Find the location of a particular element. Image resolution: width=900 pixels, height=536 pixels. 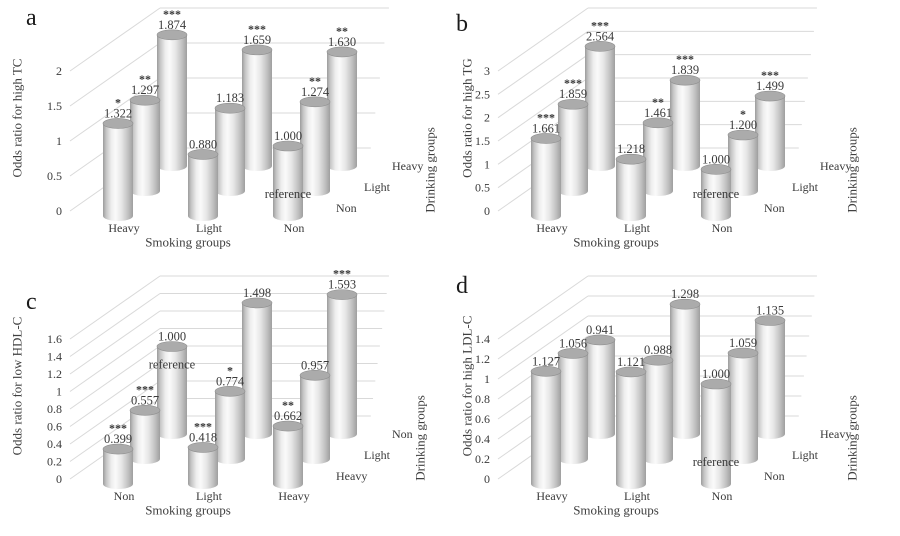

value-label: 1.200 is located at coordinates (743, 125).